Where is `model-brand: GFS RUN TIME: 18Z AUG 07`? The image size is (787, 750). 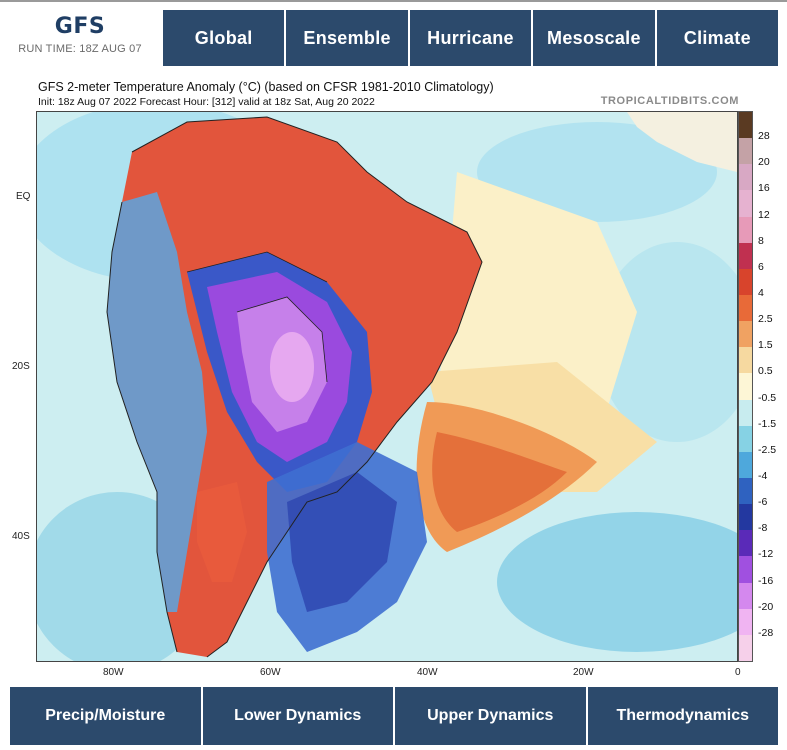
model-brand: GFS RUN TIME: 18Z AUG 07 is located at coordinates (80, 37).